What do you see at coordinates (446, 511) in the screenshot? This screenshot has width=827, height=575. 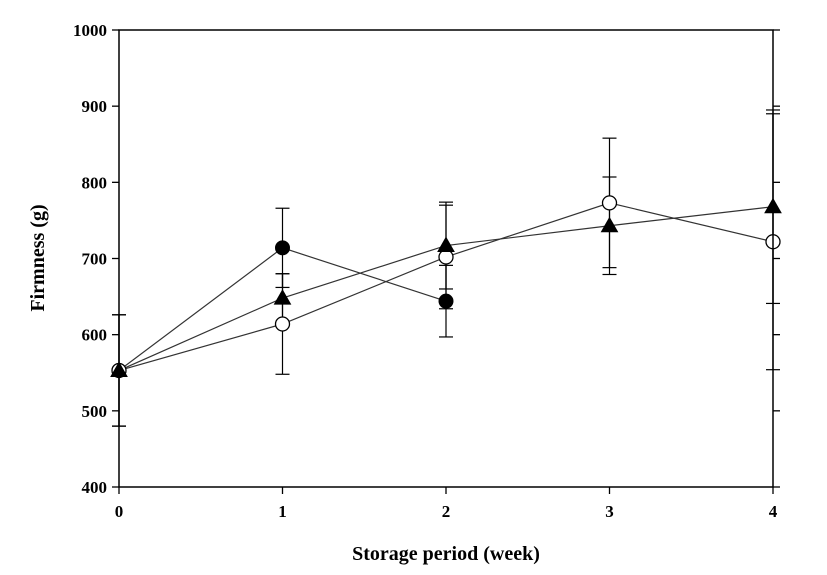 I see `x-tick-label: 2` at bounding box center [446, 511].